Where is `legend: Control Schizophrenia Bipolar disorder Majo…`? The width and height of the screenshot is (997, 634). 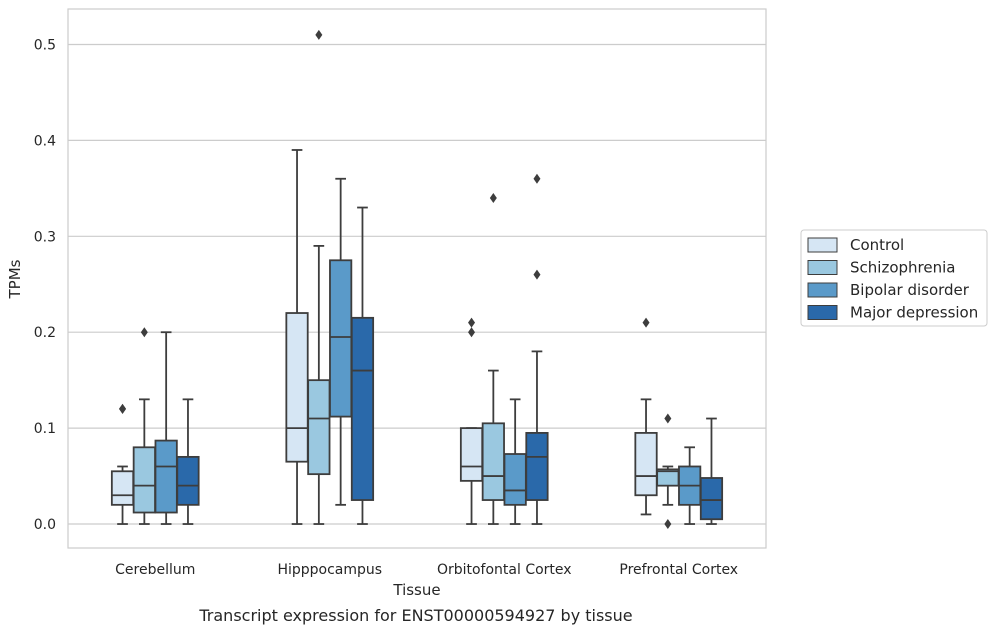 legend: Control Schizophrenia Bipolar disorder Majo… is located at coordinates (894, 278).